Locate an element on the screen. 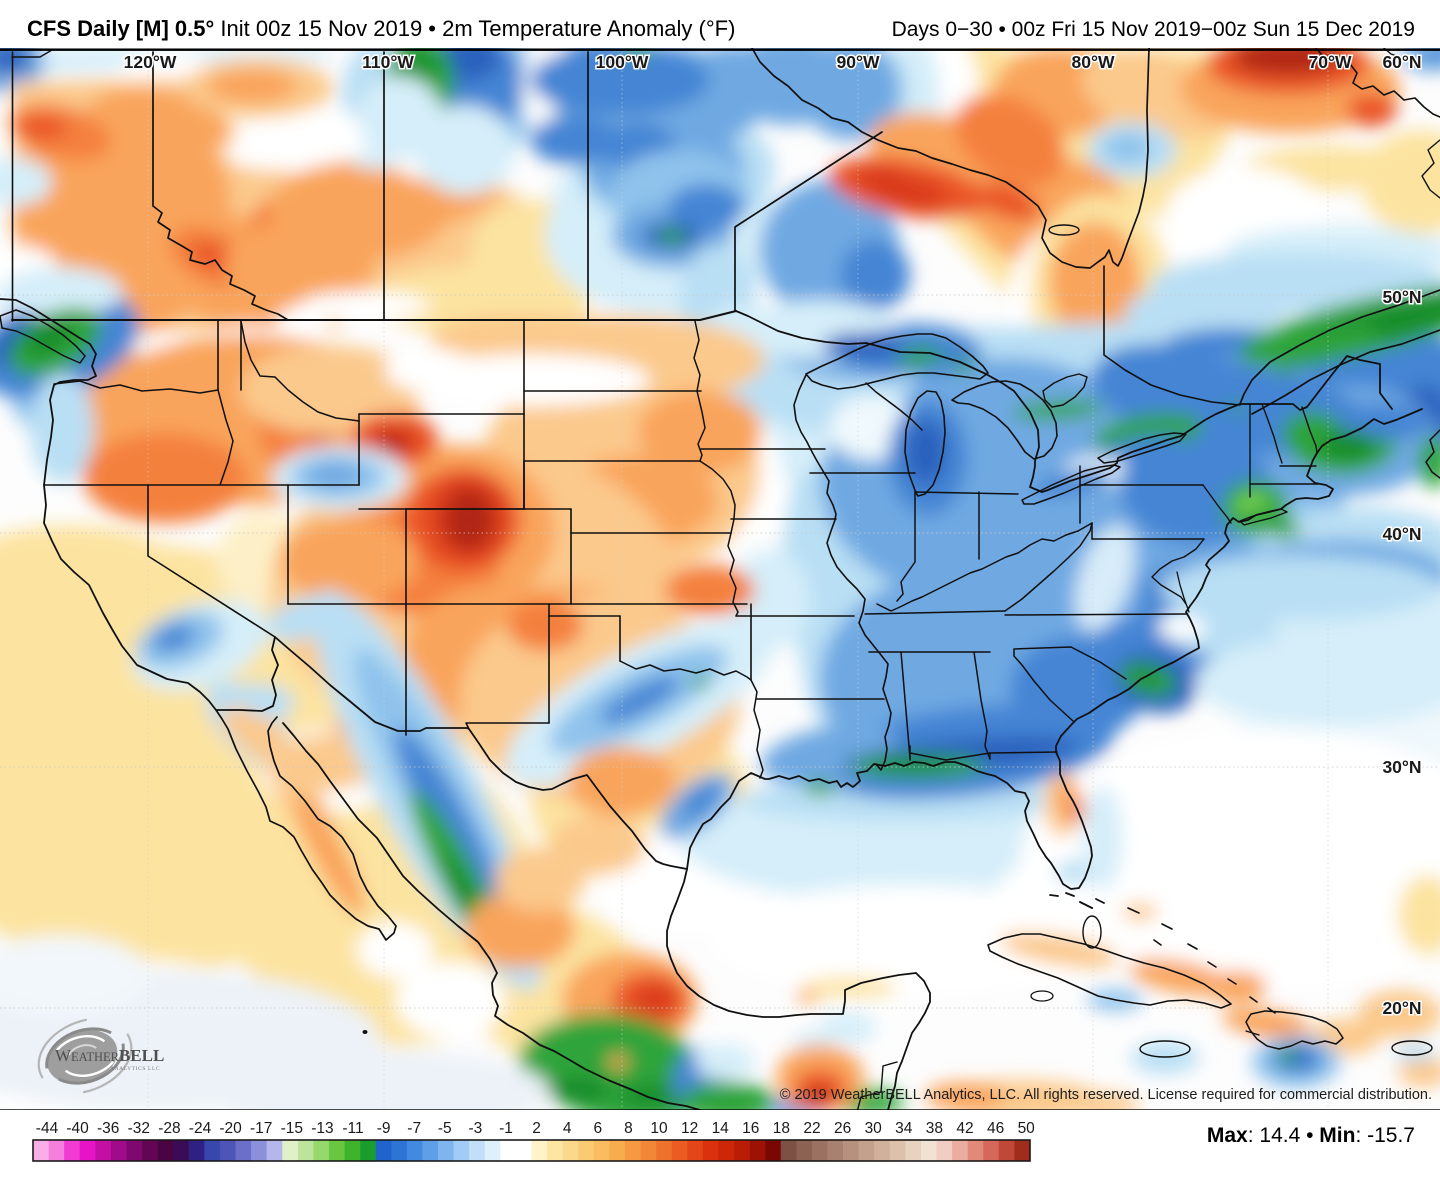 This screenshot has width=1440, height=1182. svg-text: -32 is located at coordinates (139, 1128).